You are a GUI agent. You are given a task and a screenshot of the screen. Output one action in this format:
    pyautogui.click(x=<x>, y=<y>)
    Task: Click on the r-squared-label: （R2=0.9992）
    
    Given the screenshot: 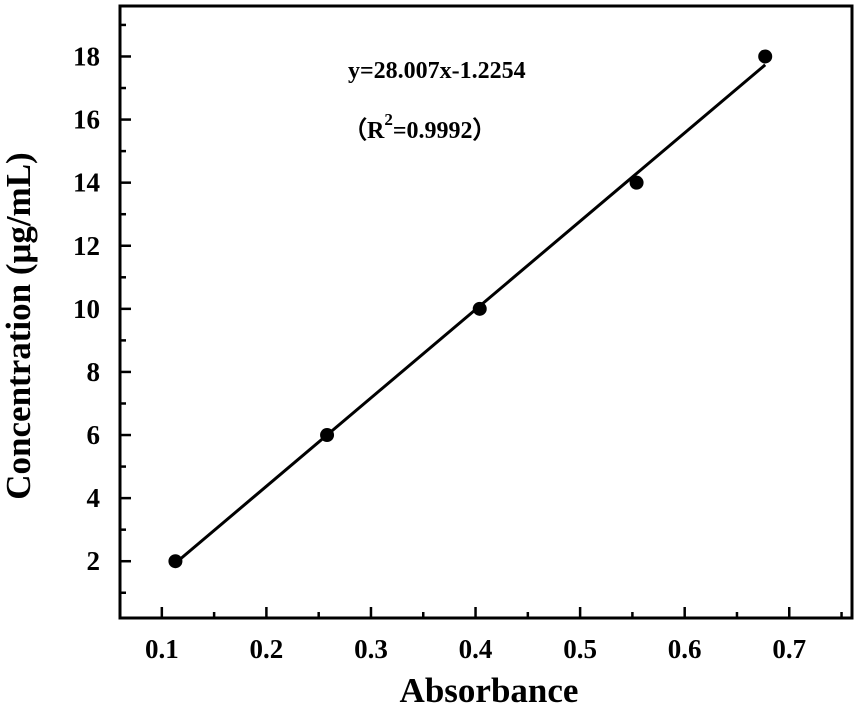 What is the action you would take?
    pyautogui.click(x=420, y=127)
    